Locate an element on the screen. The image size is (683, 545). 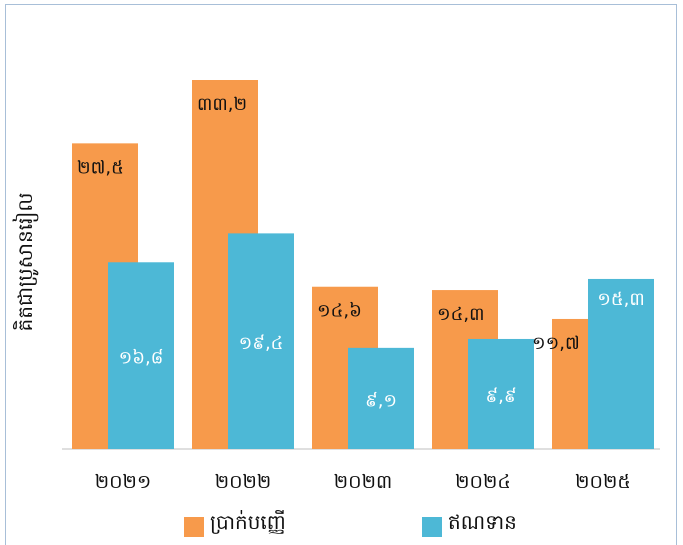
x-tick-label: ២០២៣ is located at coordinates (363, 482).